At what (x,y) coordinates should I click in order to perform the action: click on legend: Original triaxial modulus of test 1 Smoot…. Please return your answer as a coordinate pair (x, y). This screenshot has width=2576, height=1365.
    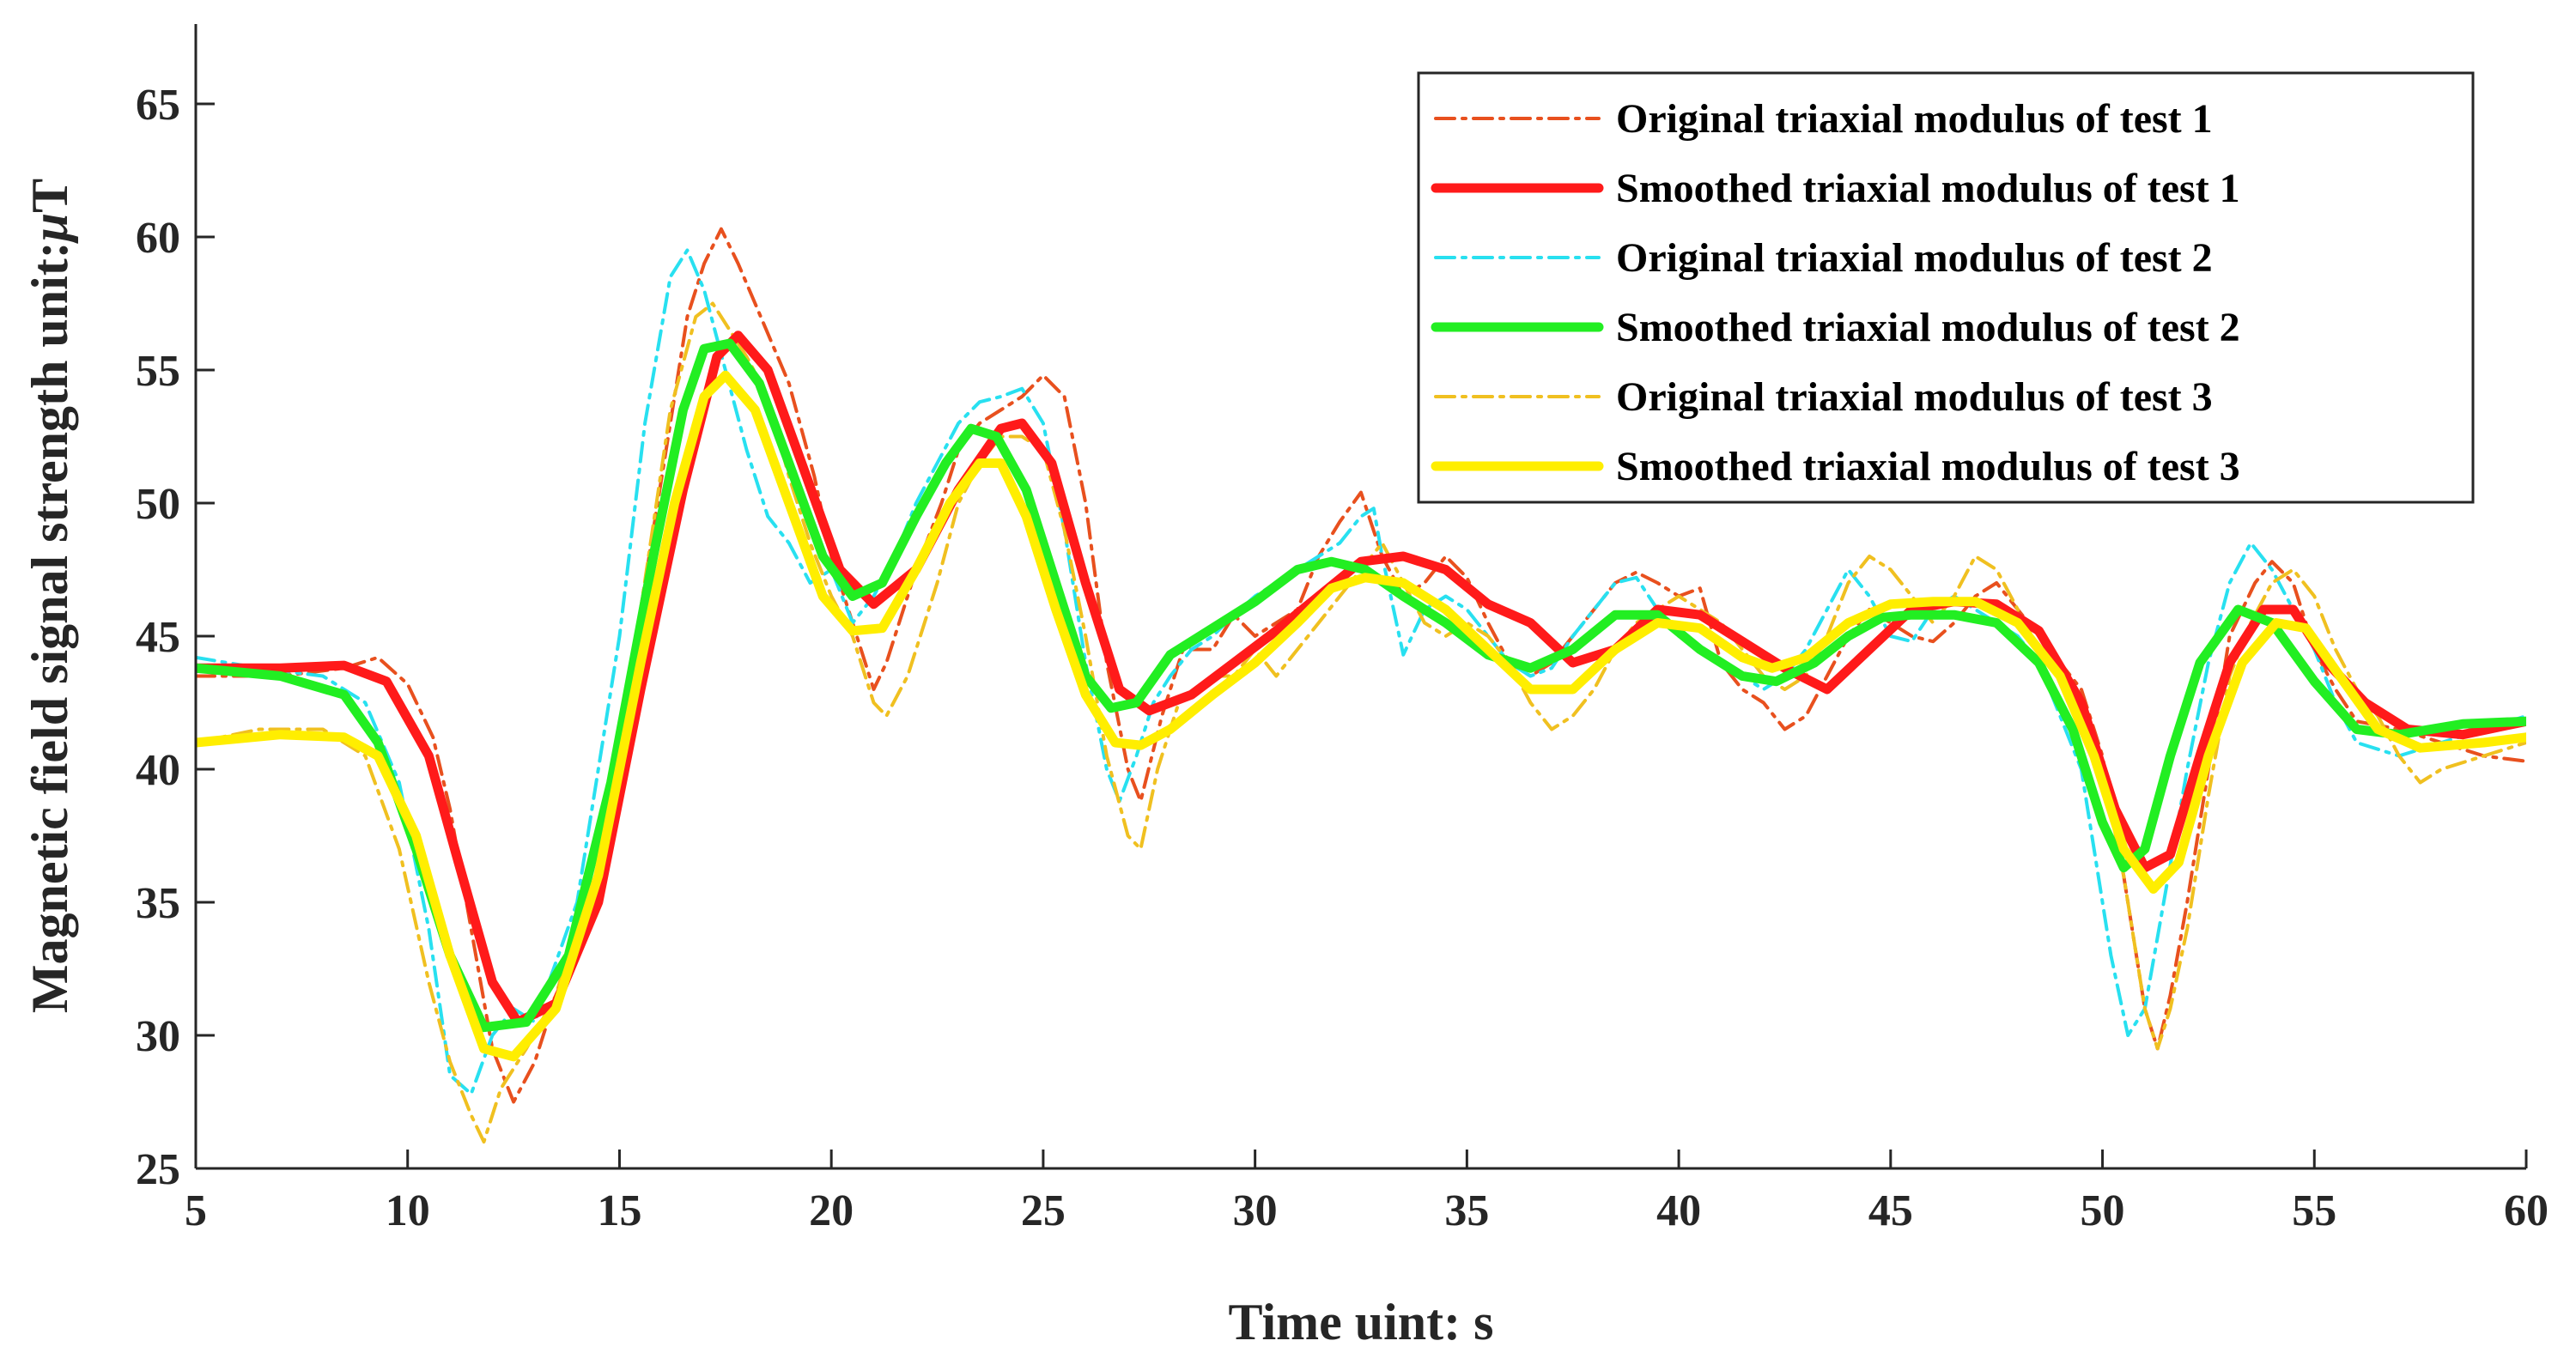
    Looking at the image, I should click on (1946, 287).